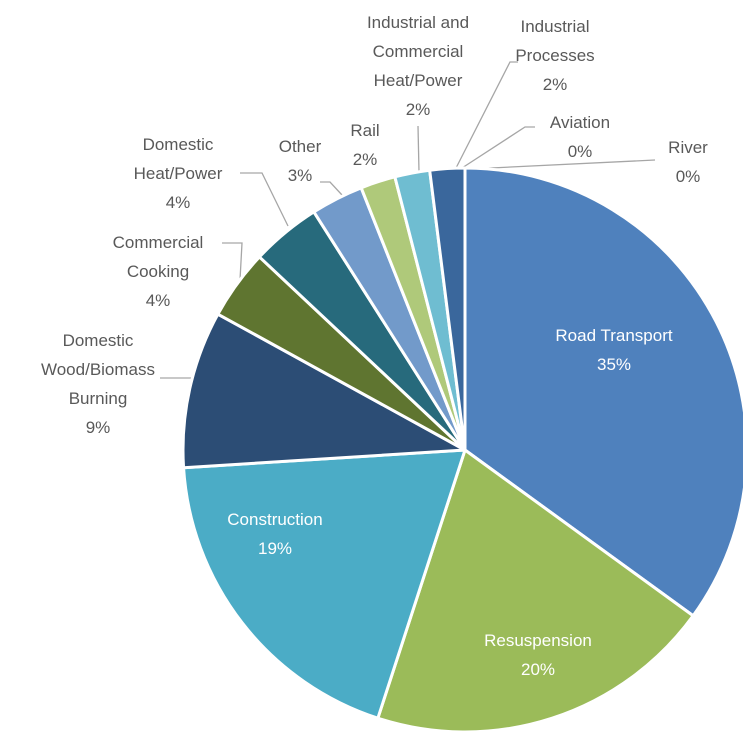 This screenshot has height=736, width=743. I want to click on category-label: River, so click(688, 147).